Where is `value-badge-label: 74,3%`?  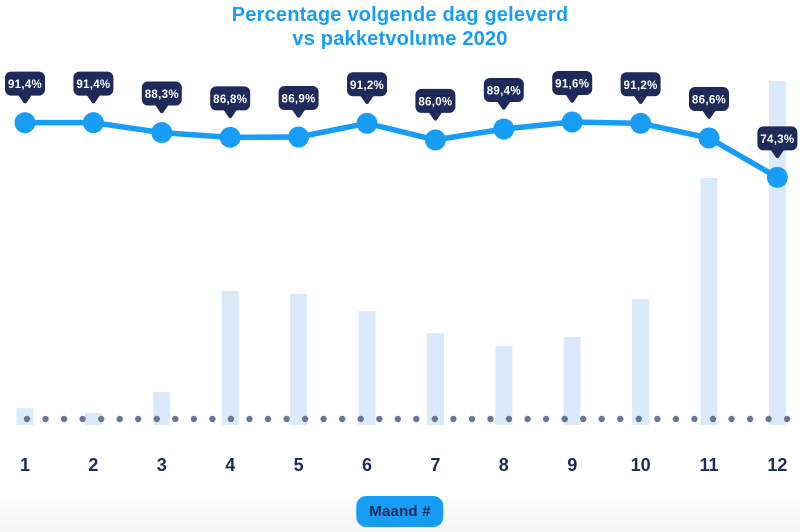
value-badge-label: 74,3% is located at coordinates (777, 140).